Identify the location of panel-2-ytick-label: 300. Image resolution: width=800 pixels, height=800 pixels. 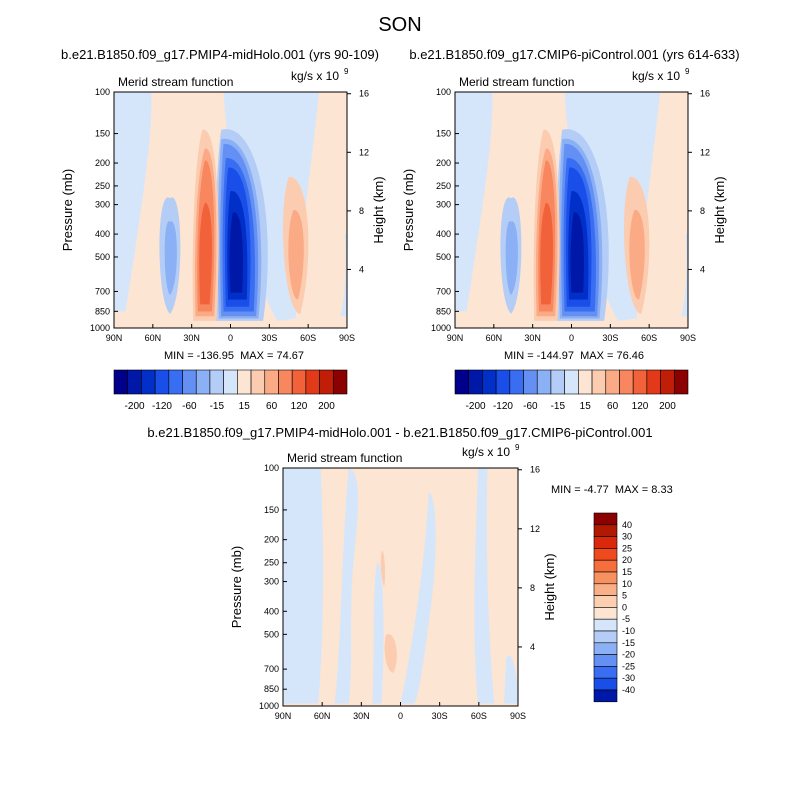
(443, 205).